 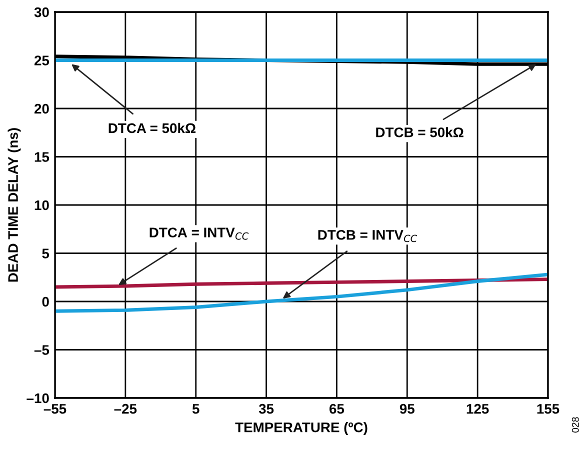 What do you see at coordinates (301, 429) in the screenshot?
I see `x-axis-title: TEMPERATURE (ºC)` at bounding box center [301, 429].